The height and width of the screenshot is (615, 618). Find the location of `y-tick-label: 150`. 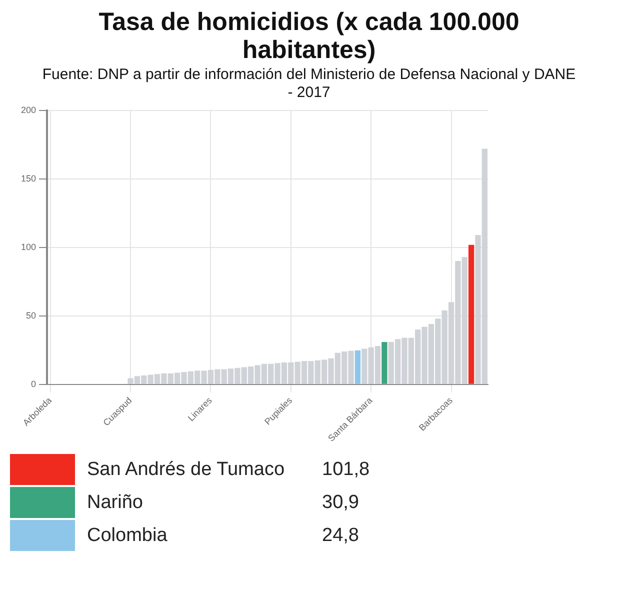

y-tick-label: 150 is located at coordinates (28, 178).